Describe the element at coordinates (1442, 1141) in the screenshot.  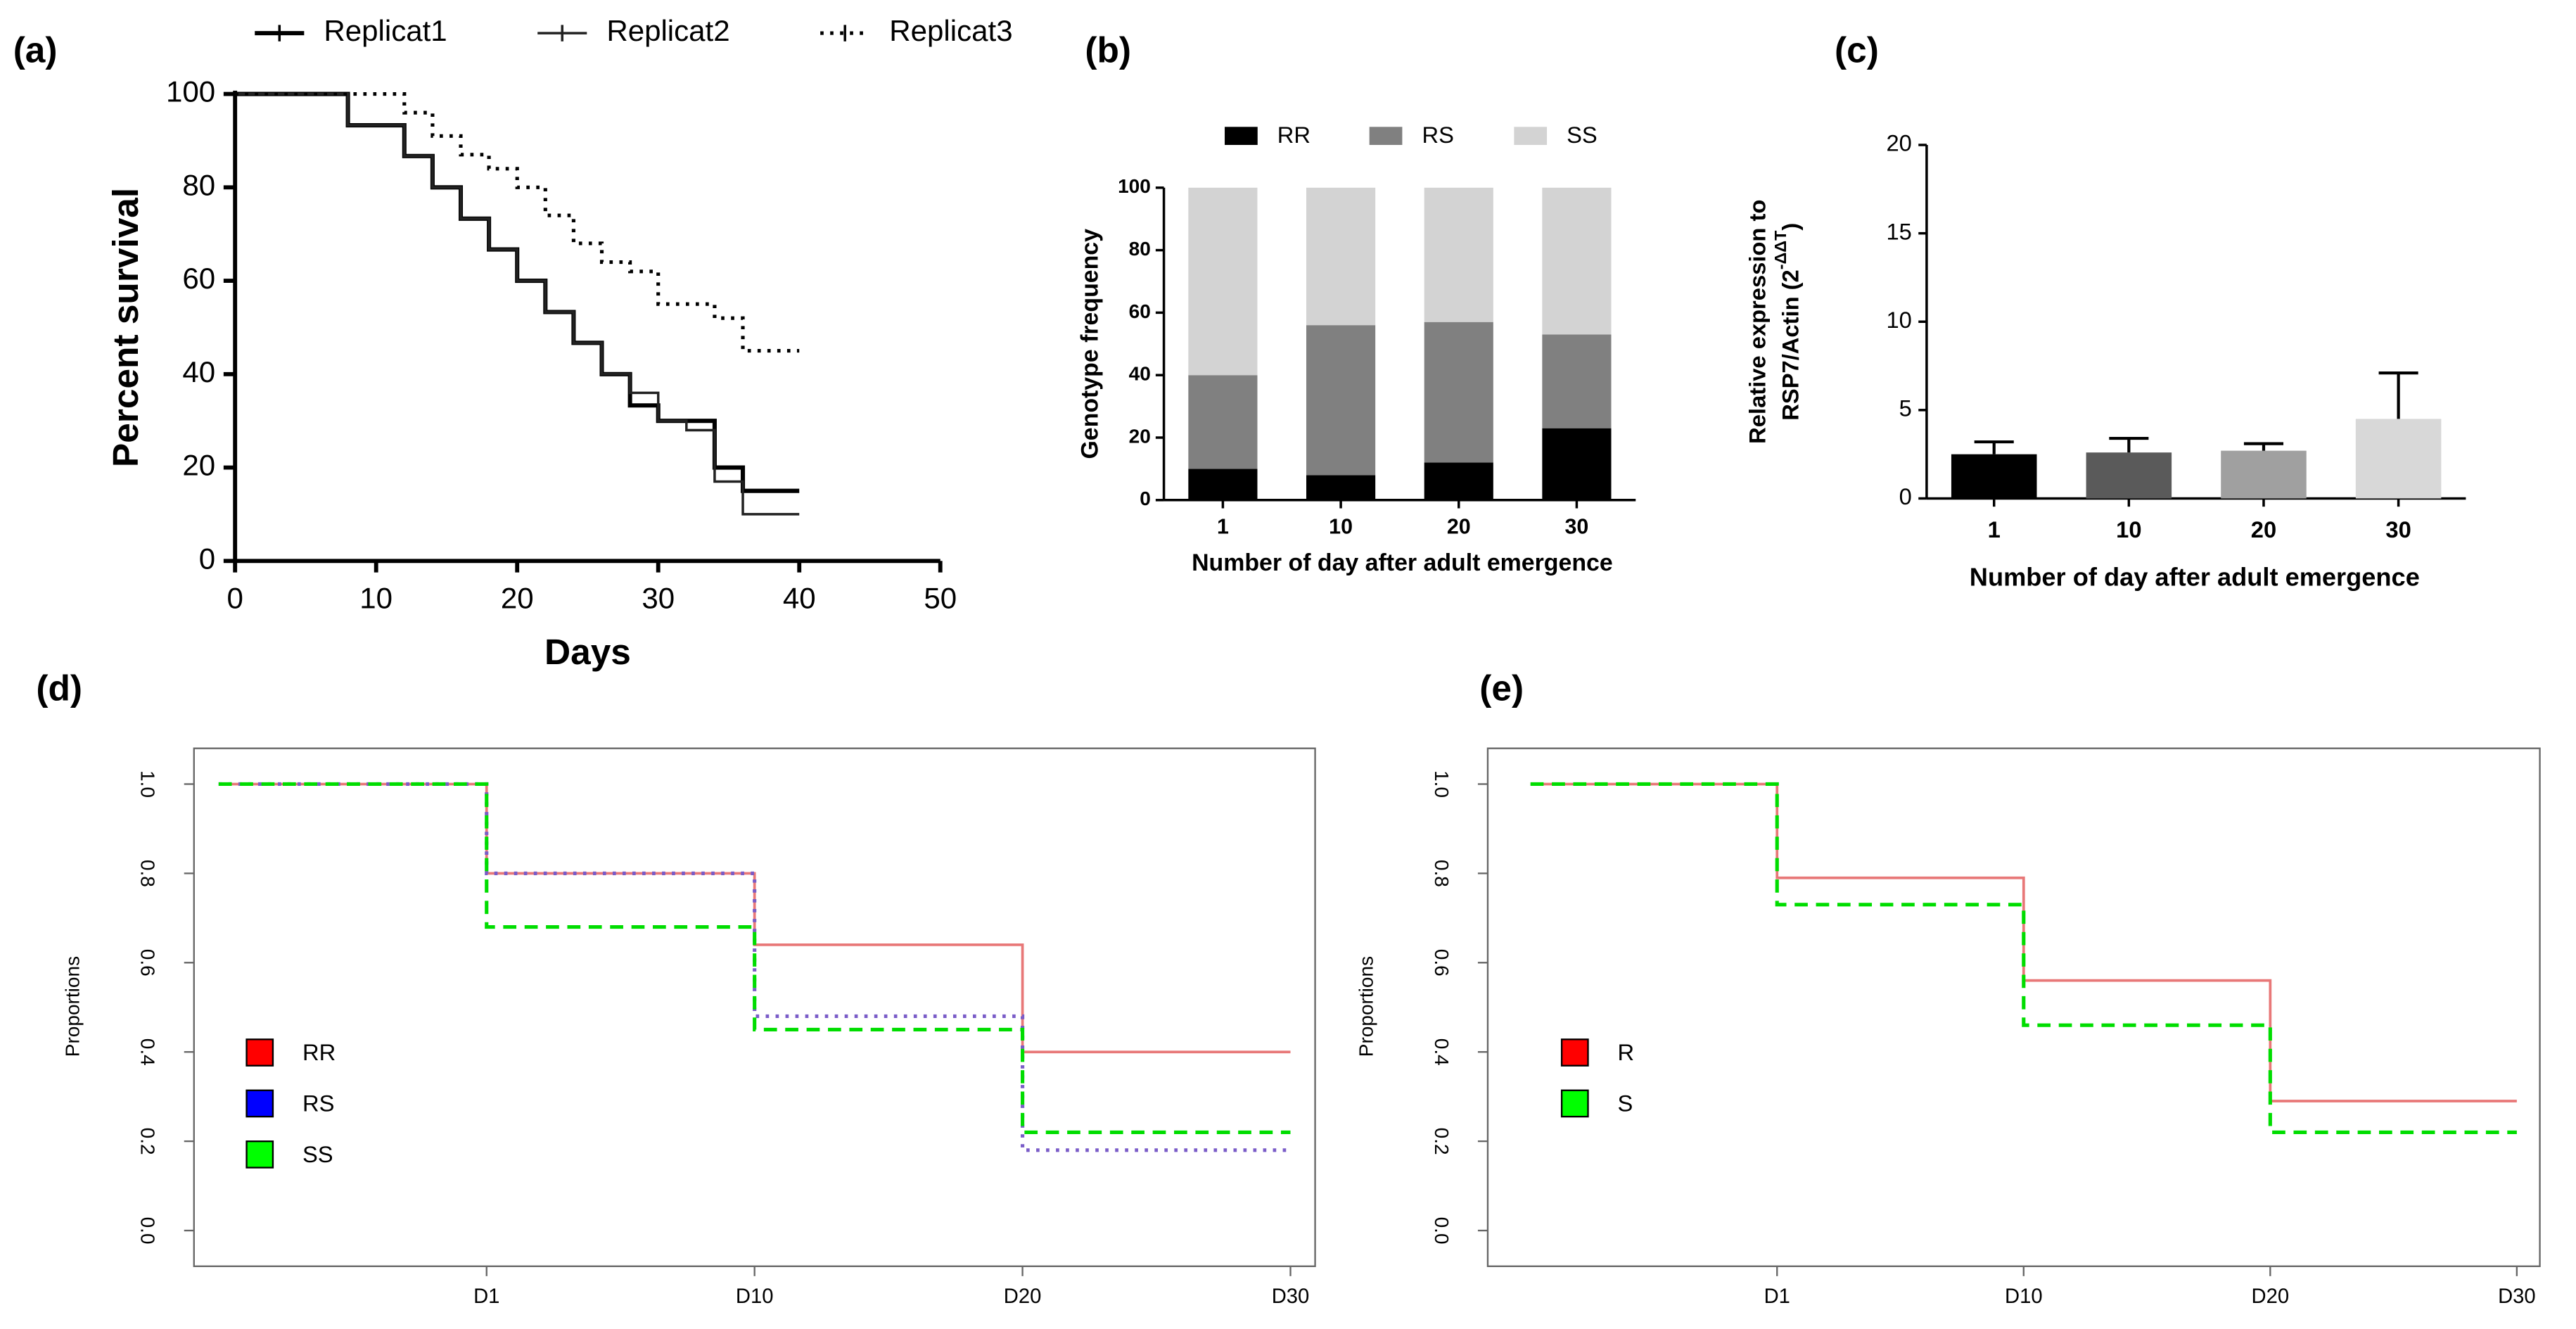
I see `y-tick-label: 0.2` at that location.